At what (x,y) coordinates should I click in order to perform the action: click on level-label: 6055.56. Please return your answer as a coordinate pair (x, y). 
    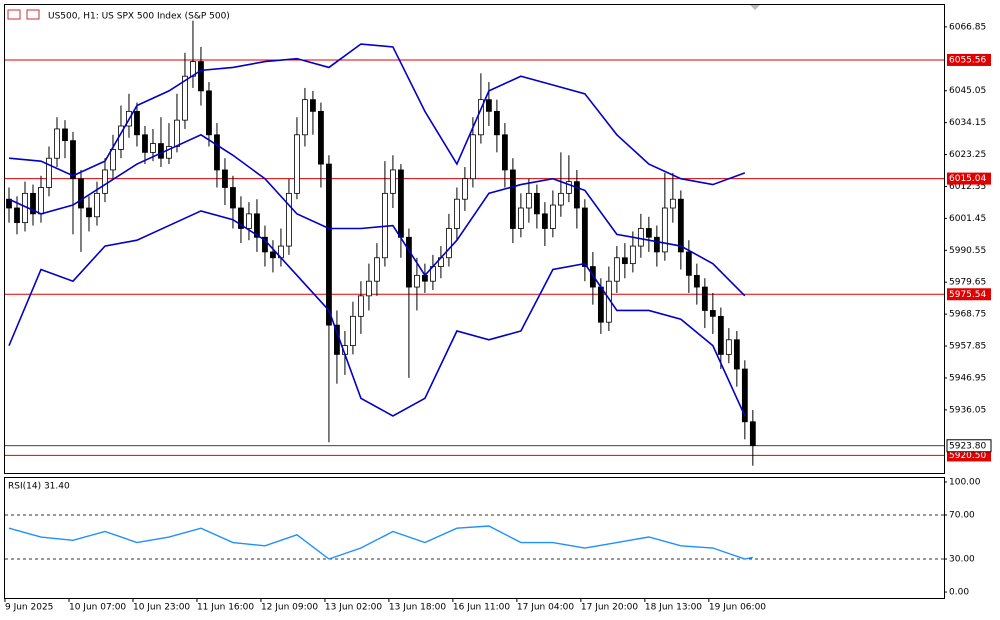
    Looking at the image, I should click on (967, 60).